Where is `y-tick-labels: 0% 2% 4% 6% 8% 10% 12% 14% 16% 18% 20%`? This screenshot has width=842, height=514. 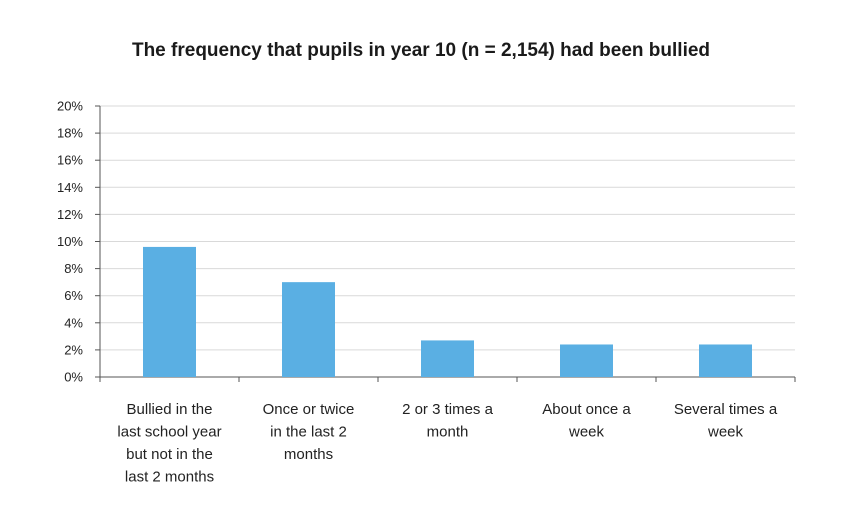
y-tick-labels: 0% 2% 4% 6% 8% 10% 12% 14% 16% 18% 20% is located at coordinates (70, 242).